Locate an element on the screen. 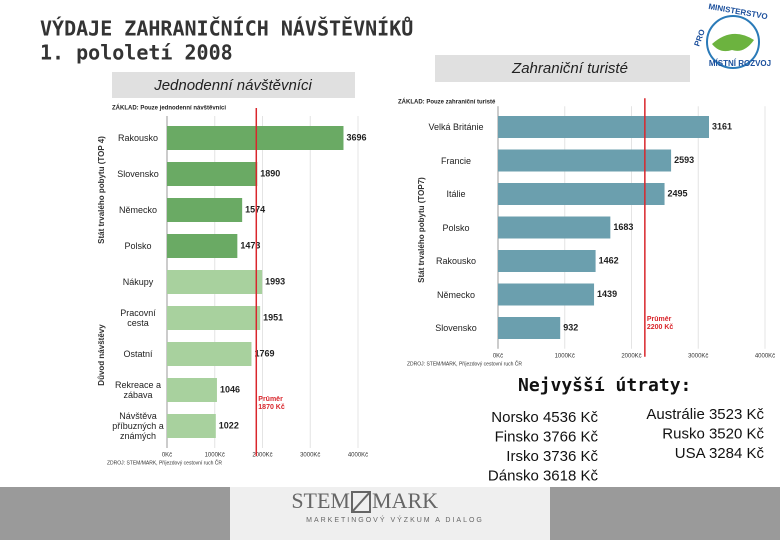 The width and height of the screenshot is (780, 540). category-label-box: Nákupy is located at coordinates (138, 282).